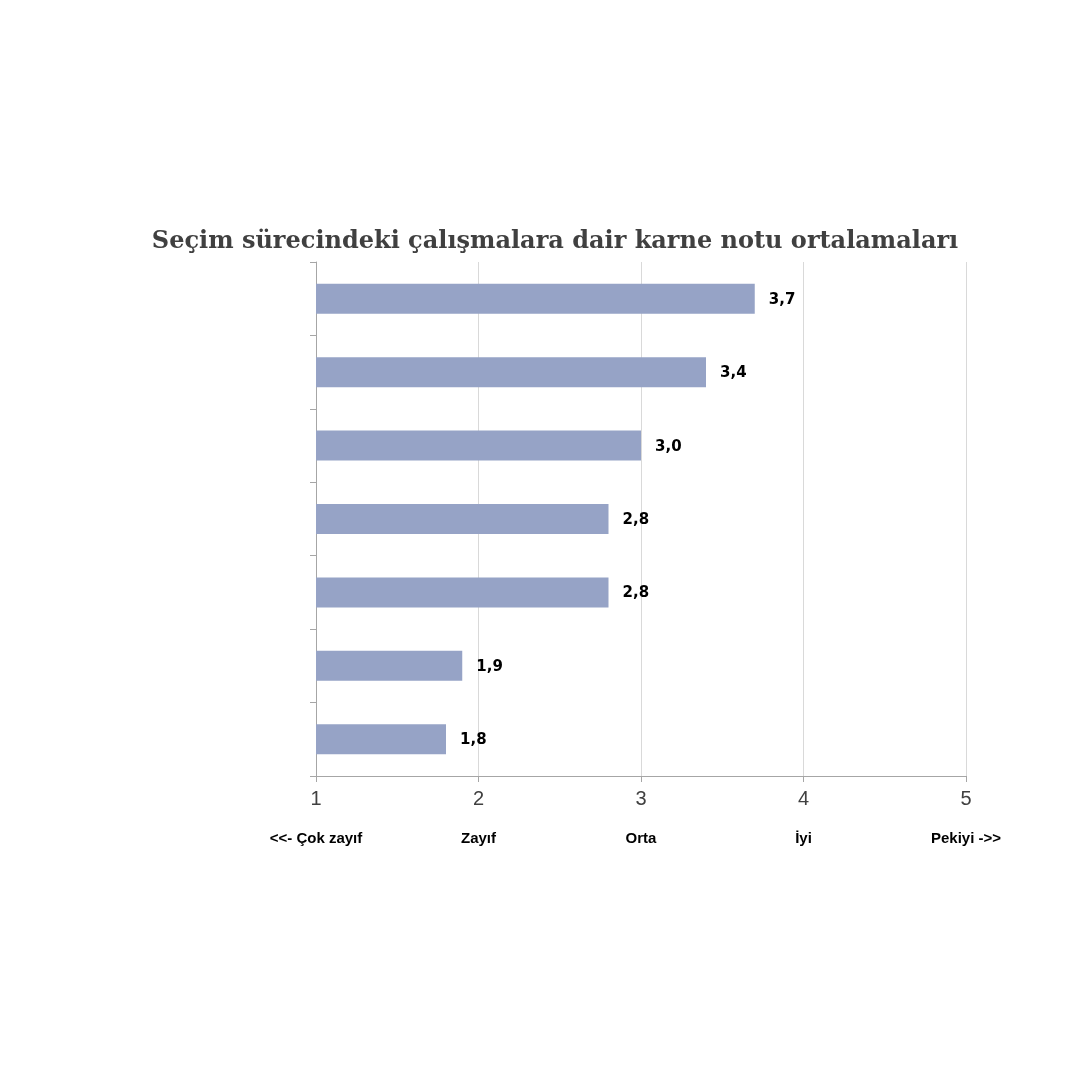  Describe the element at coordinates (803, 837) in the screenshot. I see `text: İyi` at that location.